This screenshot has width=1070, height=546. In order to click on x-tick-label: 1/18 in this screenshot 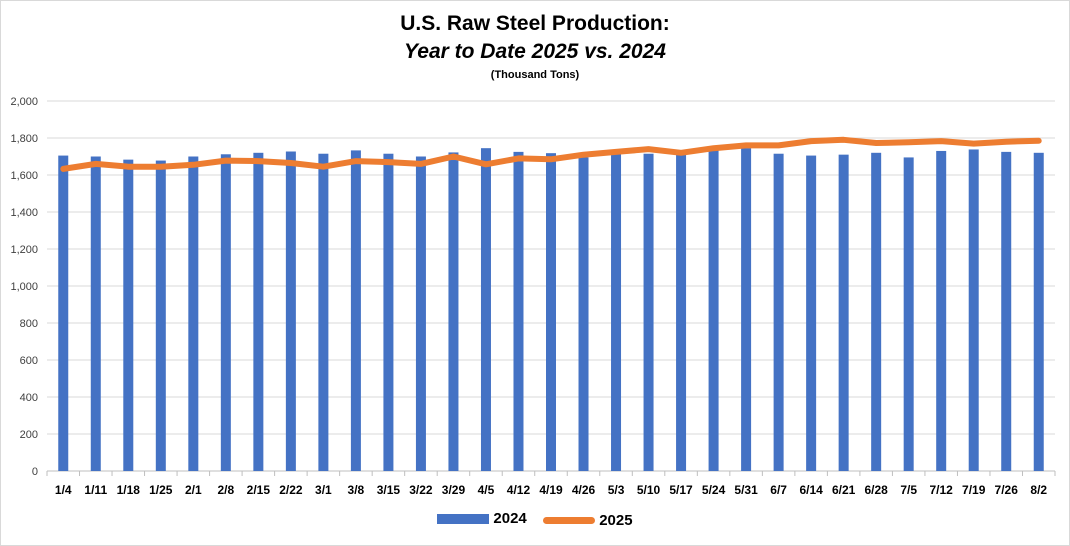, I will do `click(129, 490)`.